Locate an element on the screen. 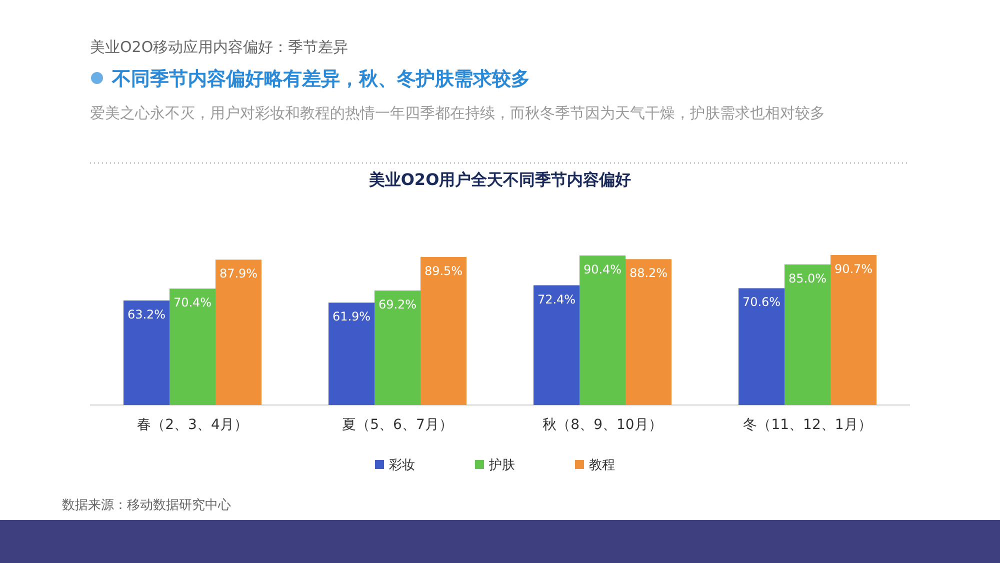  data-label: 63.2% is located at coordinates (146, 314).